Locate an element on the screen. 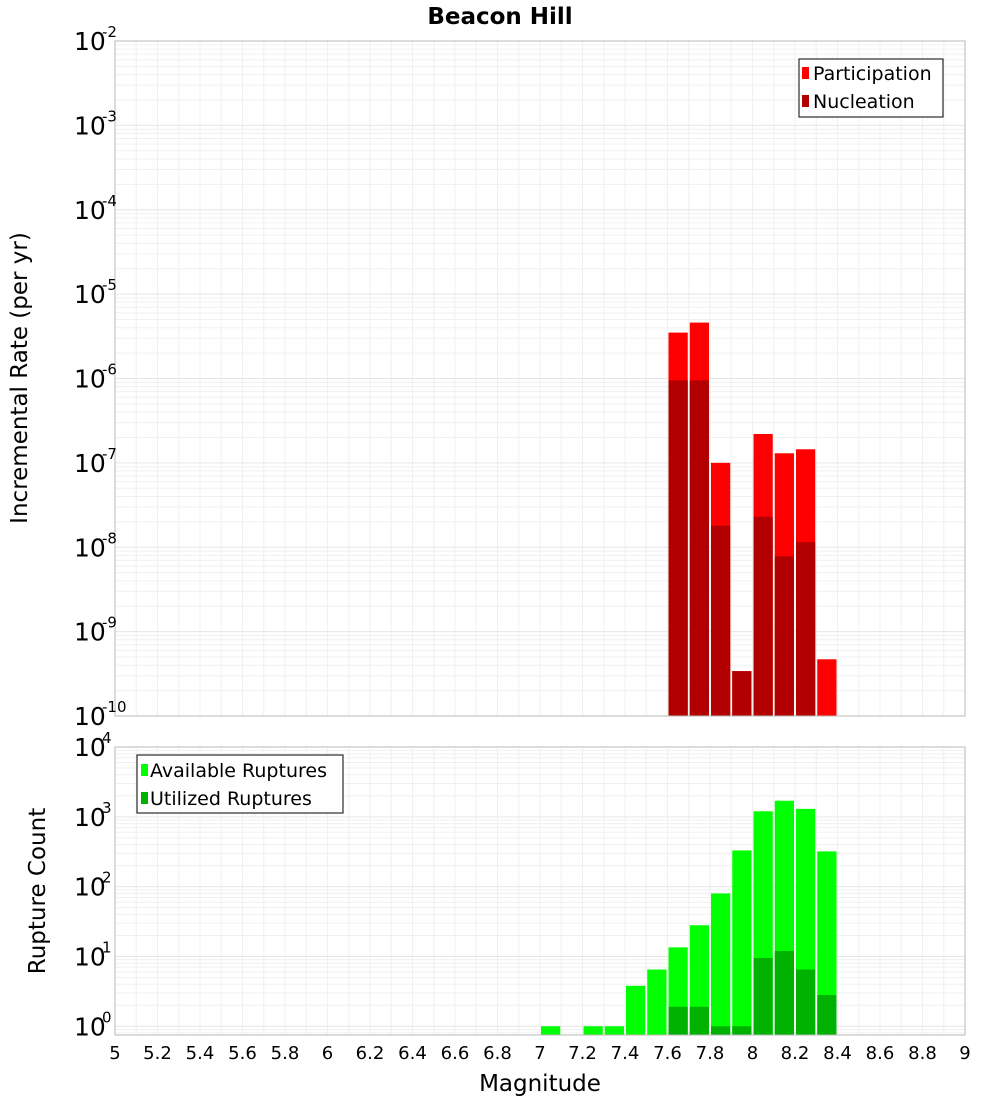 The image size is (1000, 1104). x-tick-label: 7.6 is located at coordinates (667, 1053).